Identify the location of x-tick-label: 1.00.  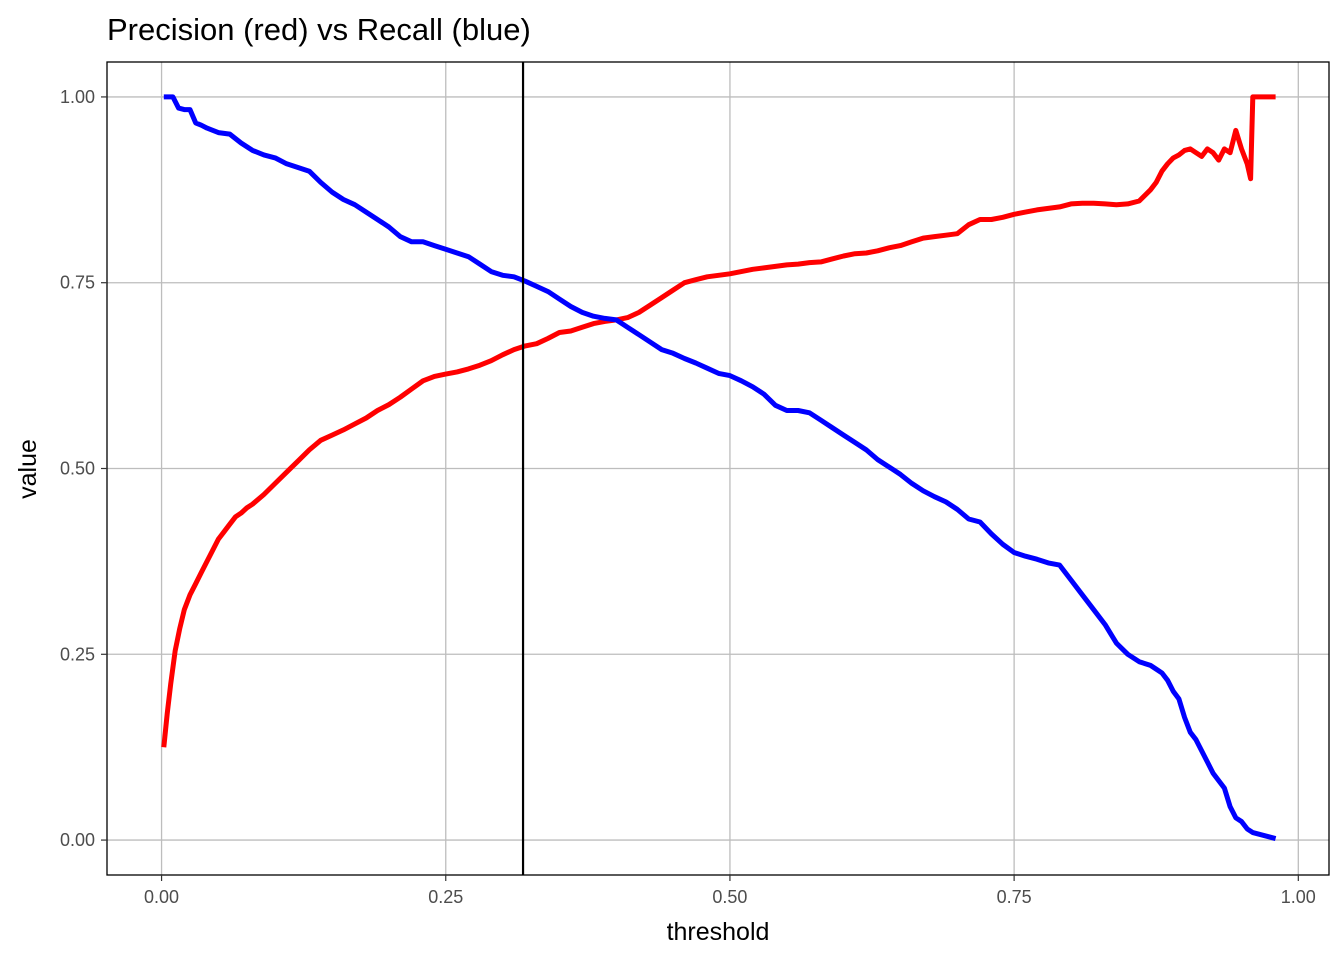
(1298, 897).